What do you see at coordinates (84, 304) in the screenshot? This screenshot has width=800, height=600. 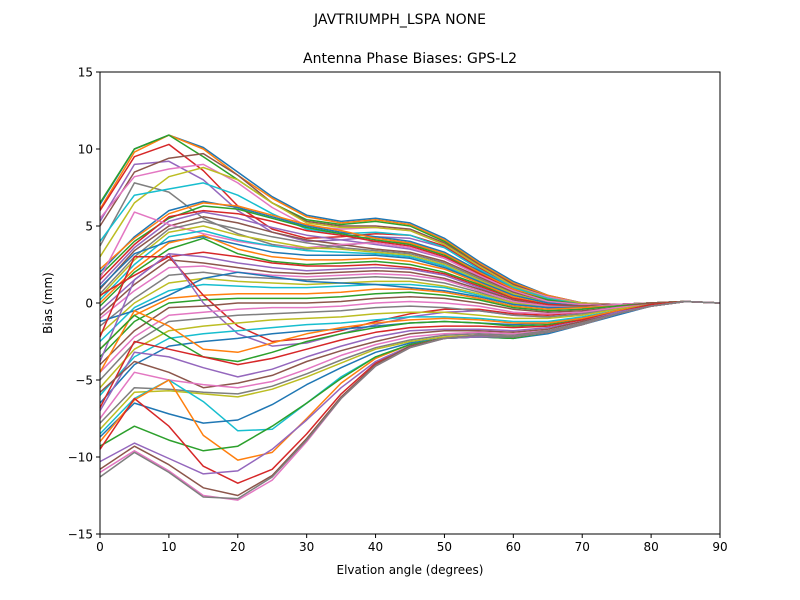 I see `y-axis: 15 10 5 0 −5 −10 −15` at bounding box center [84, 304].